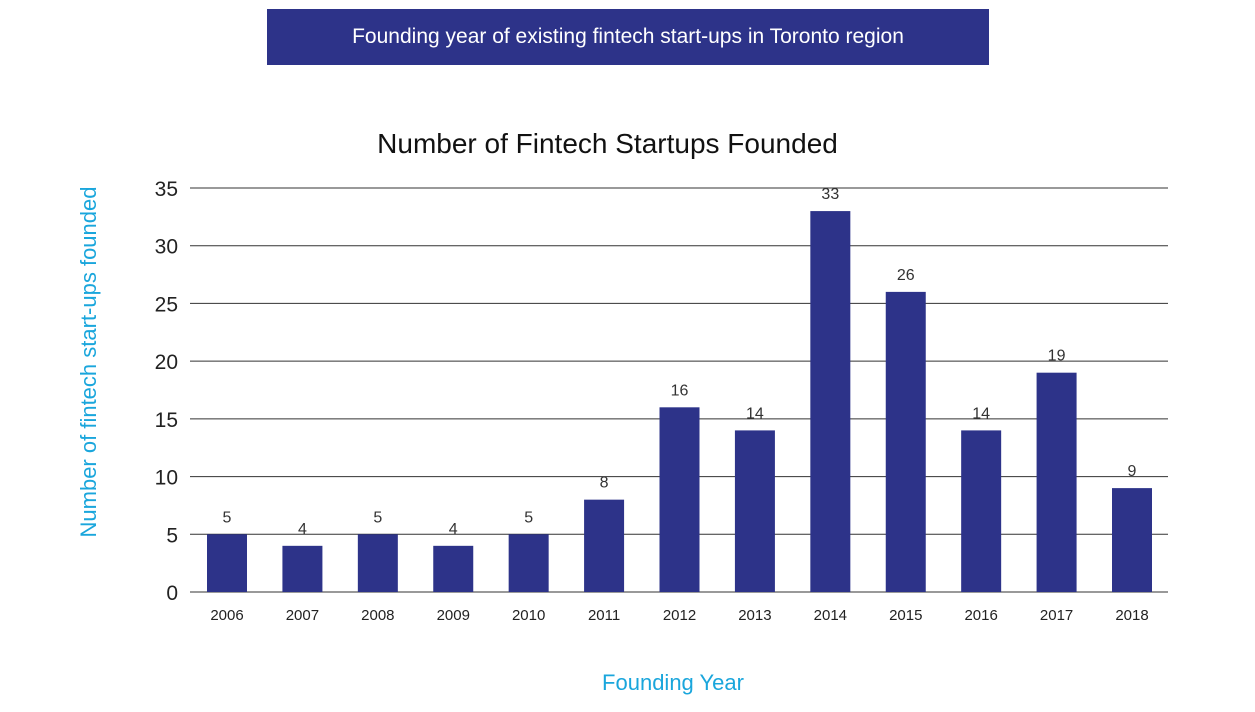 Image resolution: width=1255 pixels, height=712 pixels. Describe the element at coordinates (302, 615) in the screenshot. I see `x-tick-label: 2007` at that location.